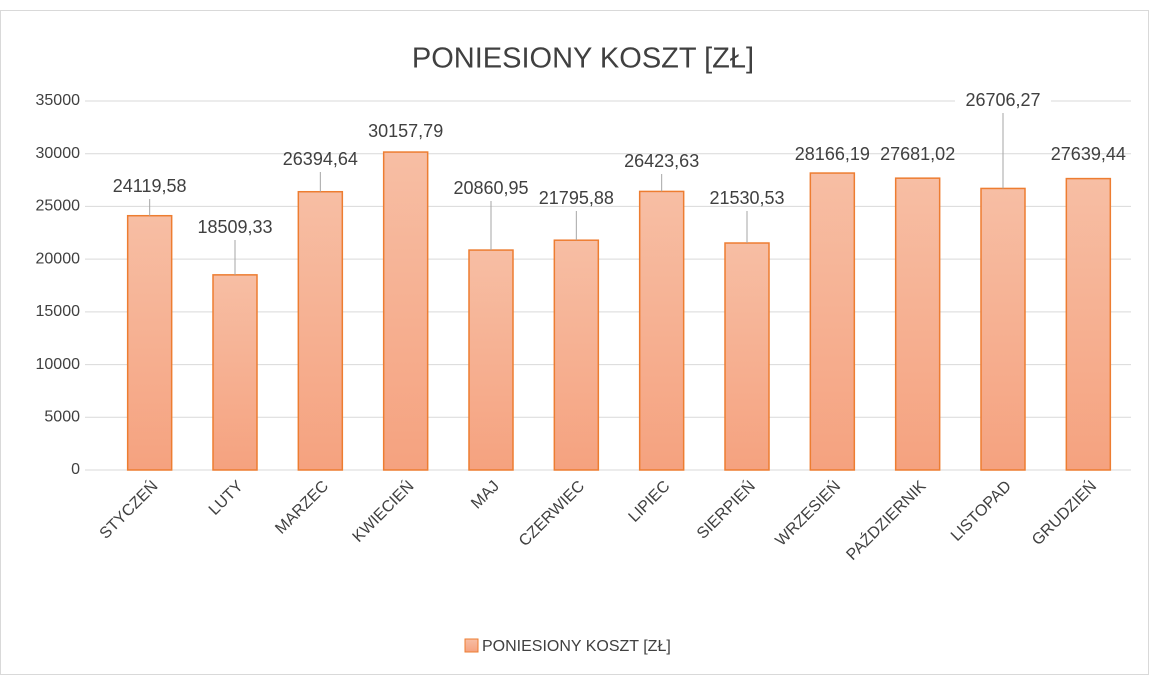  What do you see at coordinates (661, 161) in the screenshot?
I see `value-label: 26423,63` at bounding box center [661, 161].